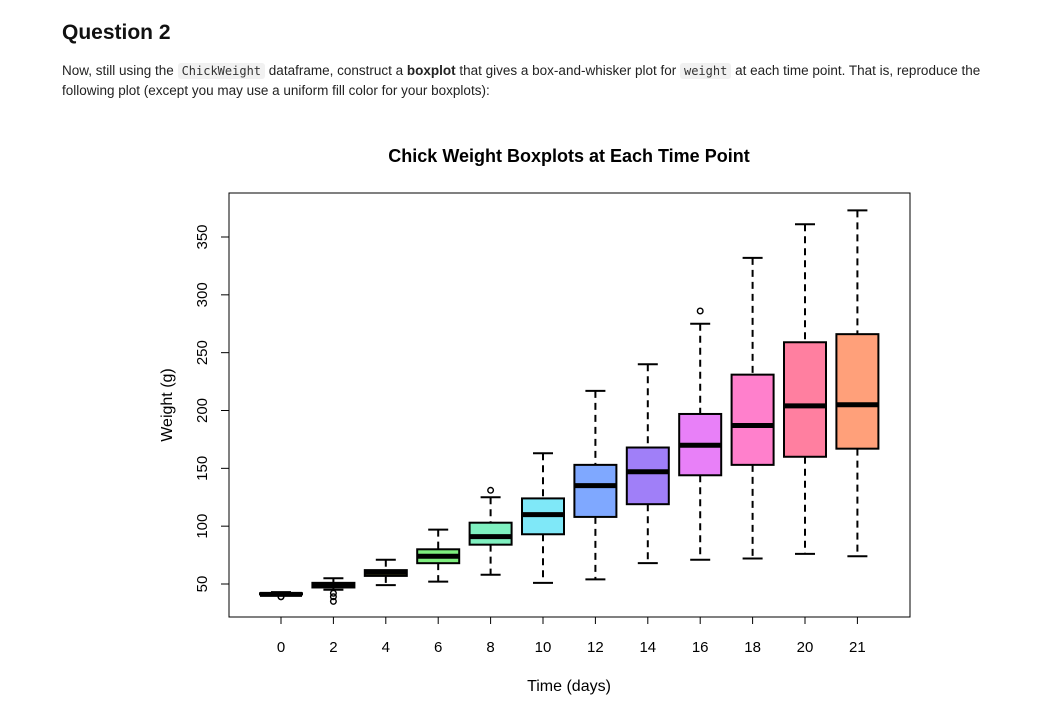  Describe the element at coordinates (202, 236) in the screenshot. I see `y-tick-label: 350` at that location.